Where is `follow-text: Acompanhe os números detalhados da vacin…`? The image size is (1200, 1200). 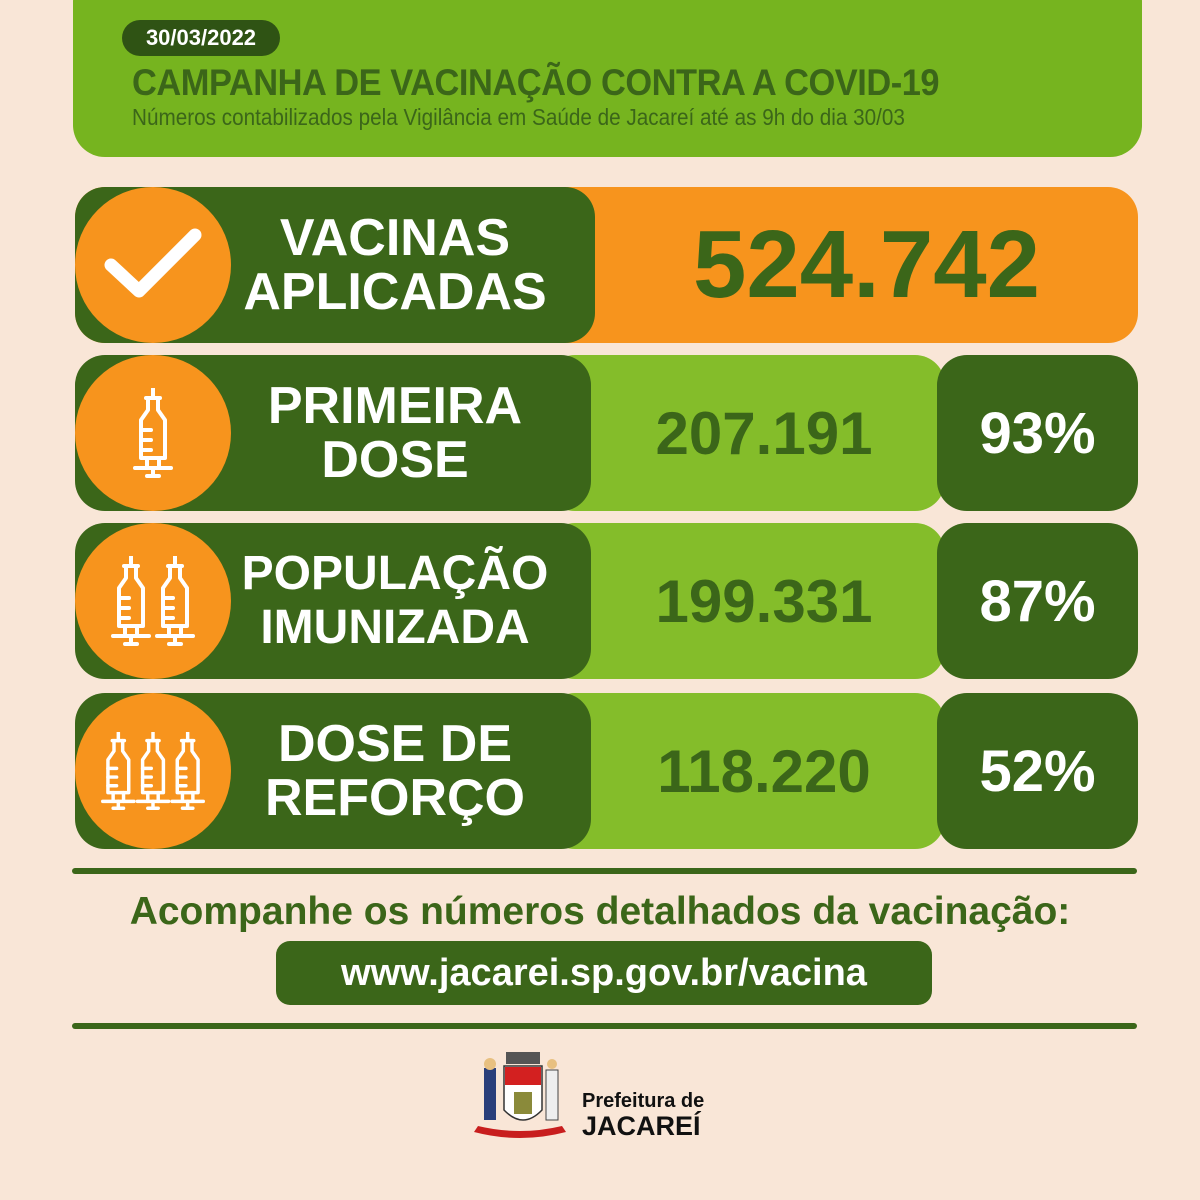
follow-text: Acompanhe os números detalhados da vacin… is located at coordinates (600, 911).